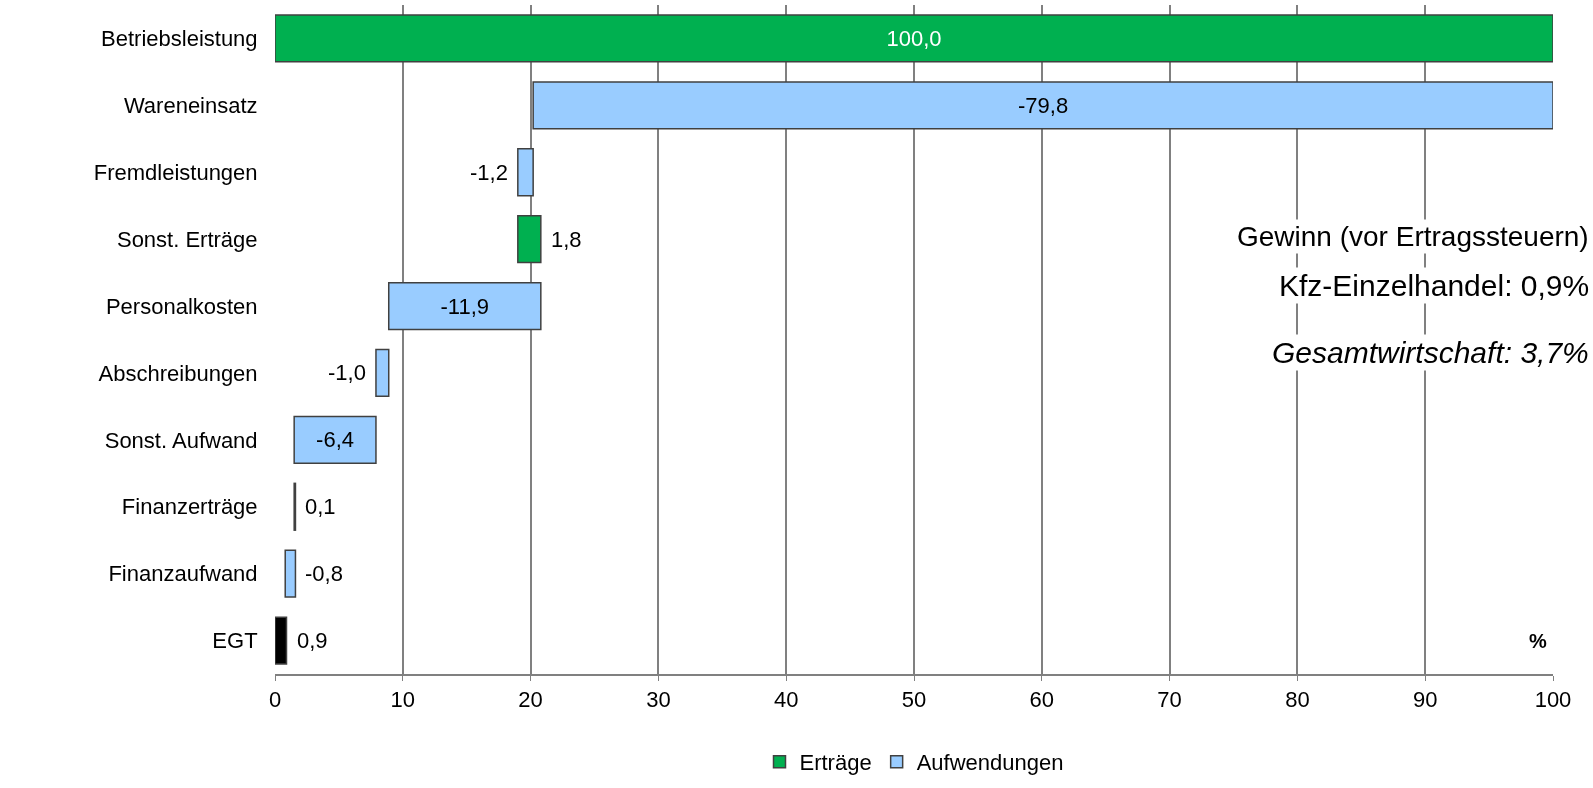 The height and width of the screenshot is (788, 1593). Describe the element at coordinates (658, 700) in the screenshot. I see `x-tick-label: 30` at that location.